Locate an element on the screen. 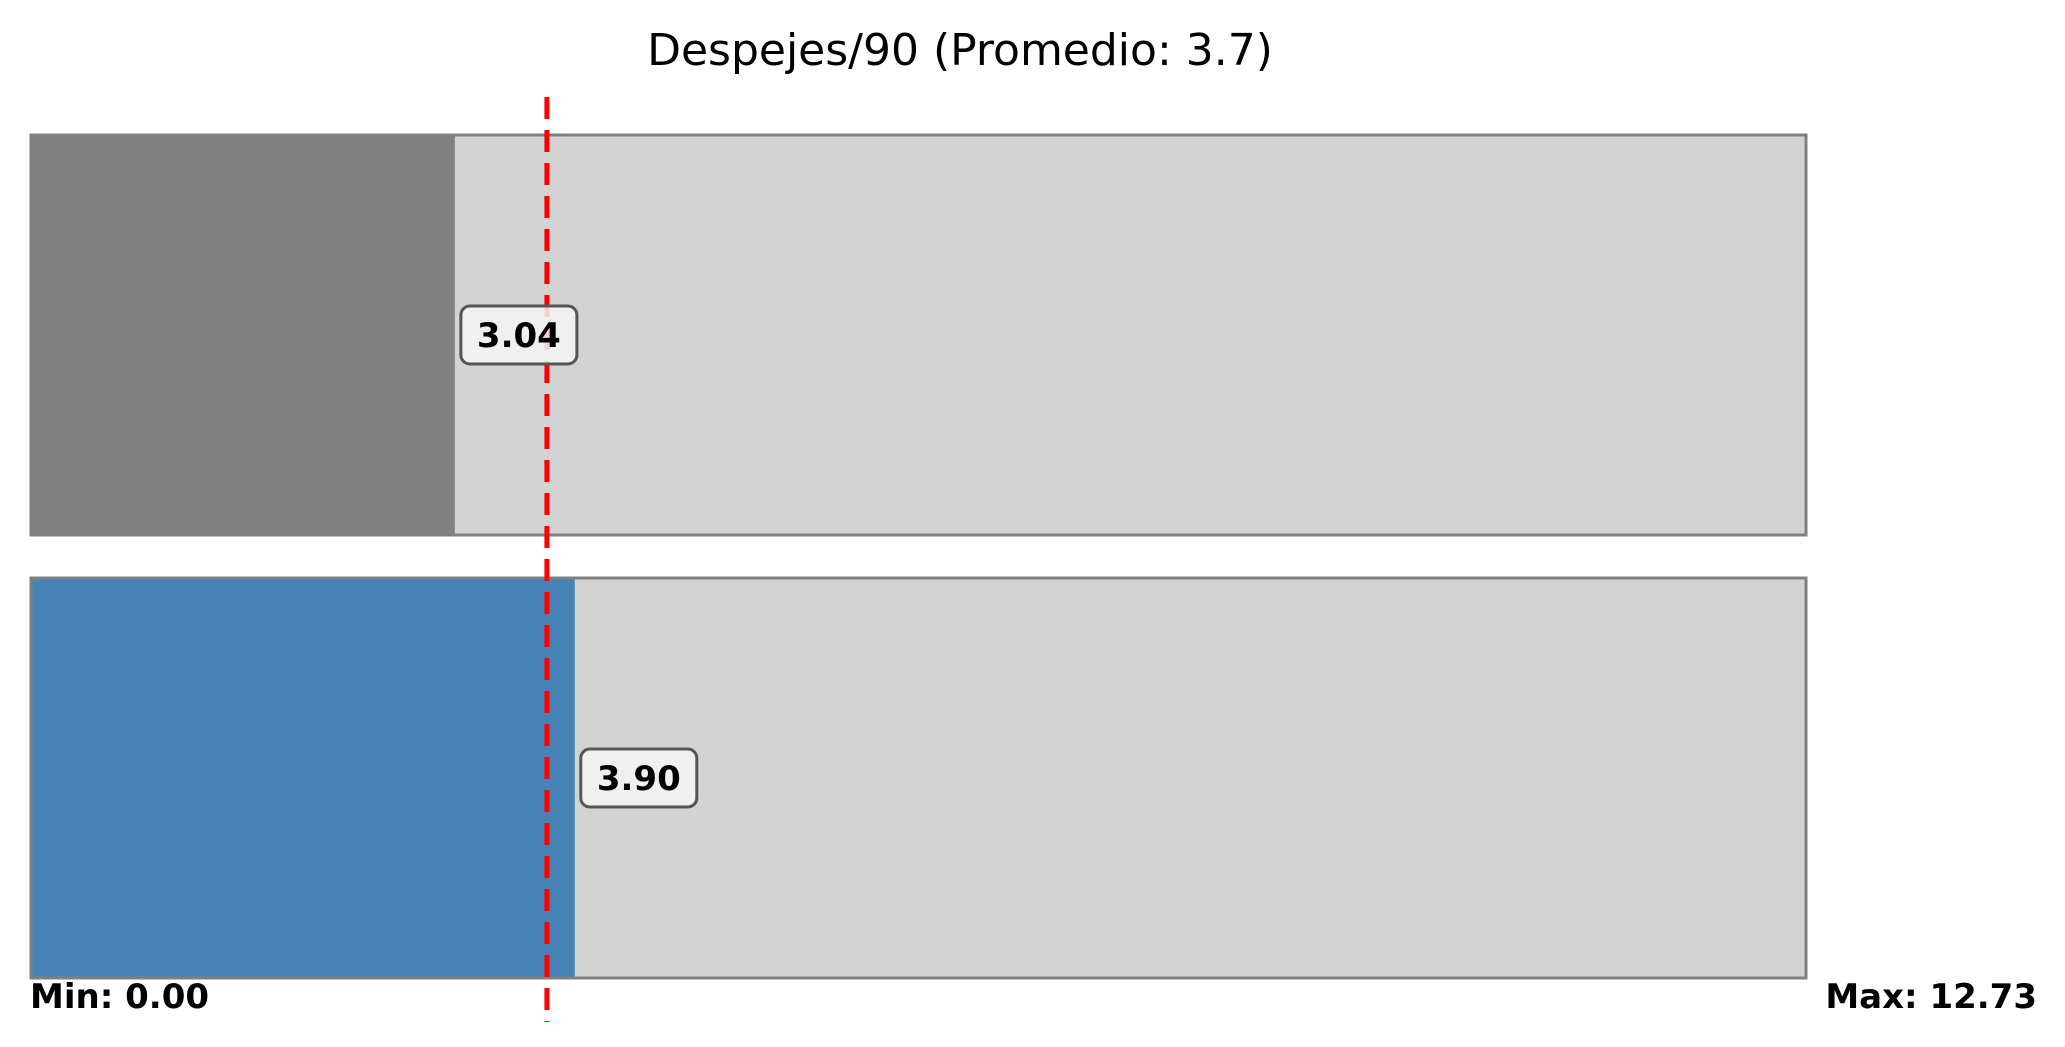  min-label: Min: 0.00 is located at coordinates (119, 997).